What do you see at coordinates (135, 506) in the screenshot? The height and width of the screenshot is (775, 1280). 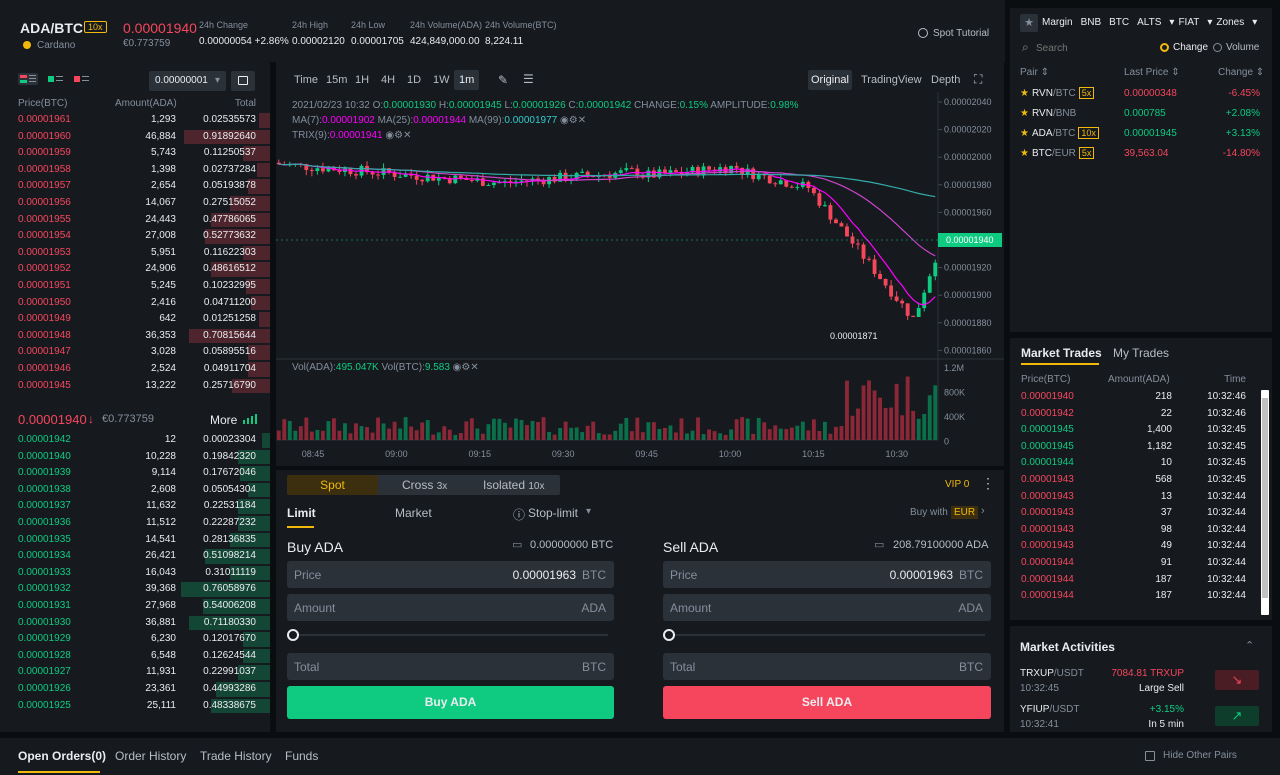 I see `bid-row: 0.00001937 11,632 0.22531184` at bounding box center [135, 506].